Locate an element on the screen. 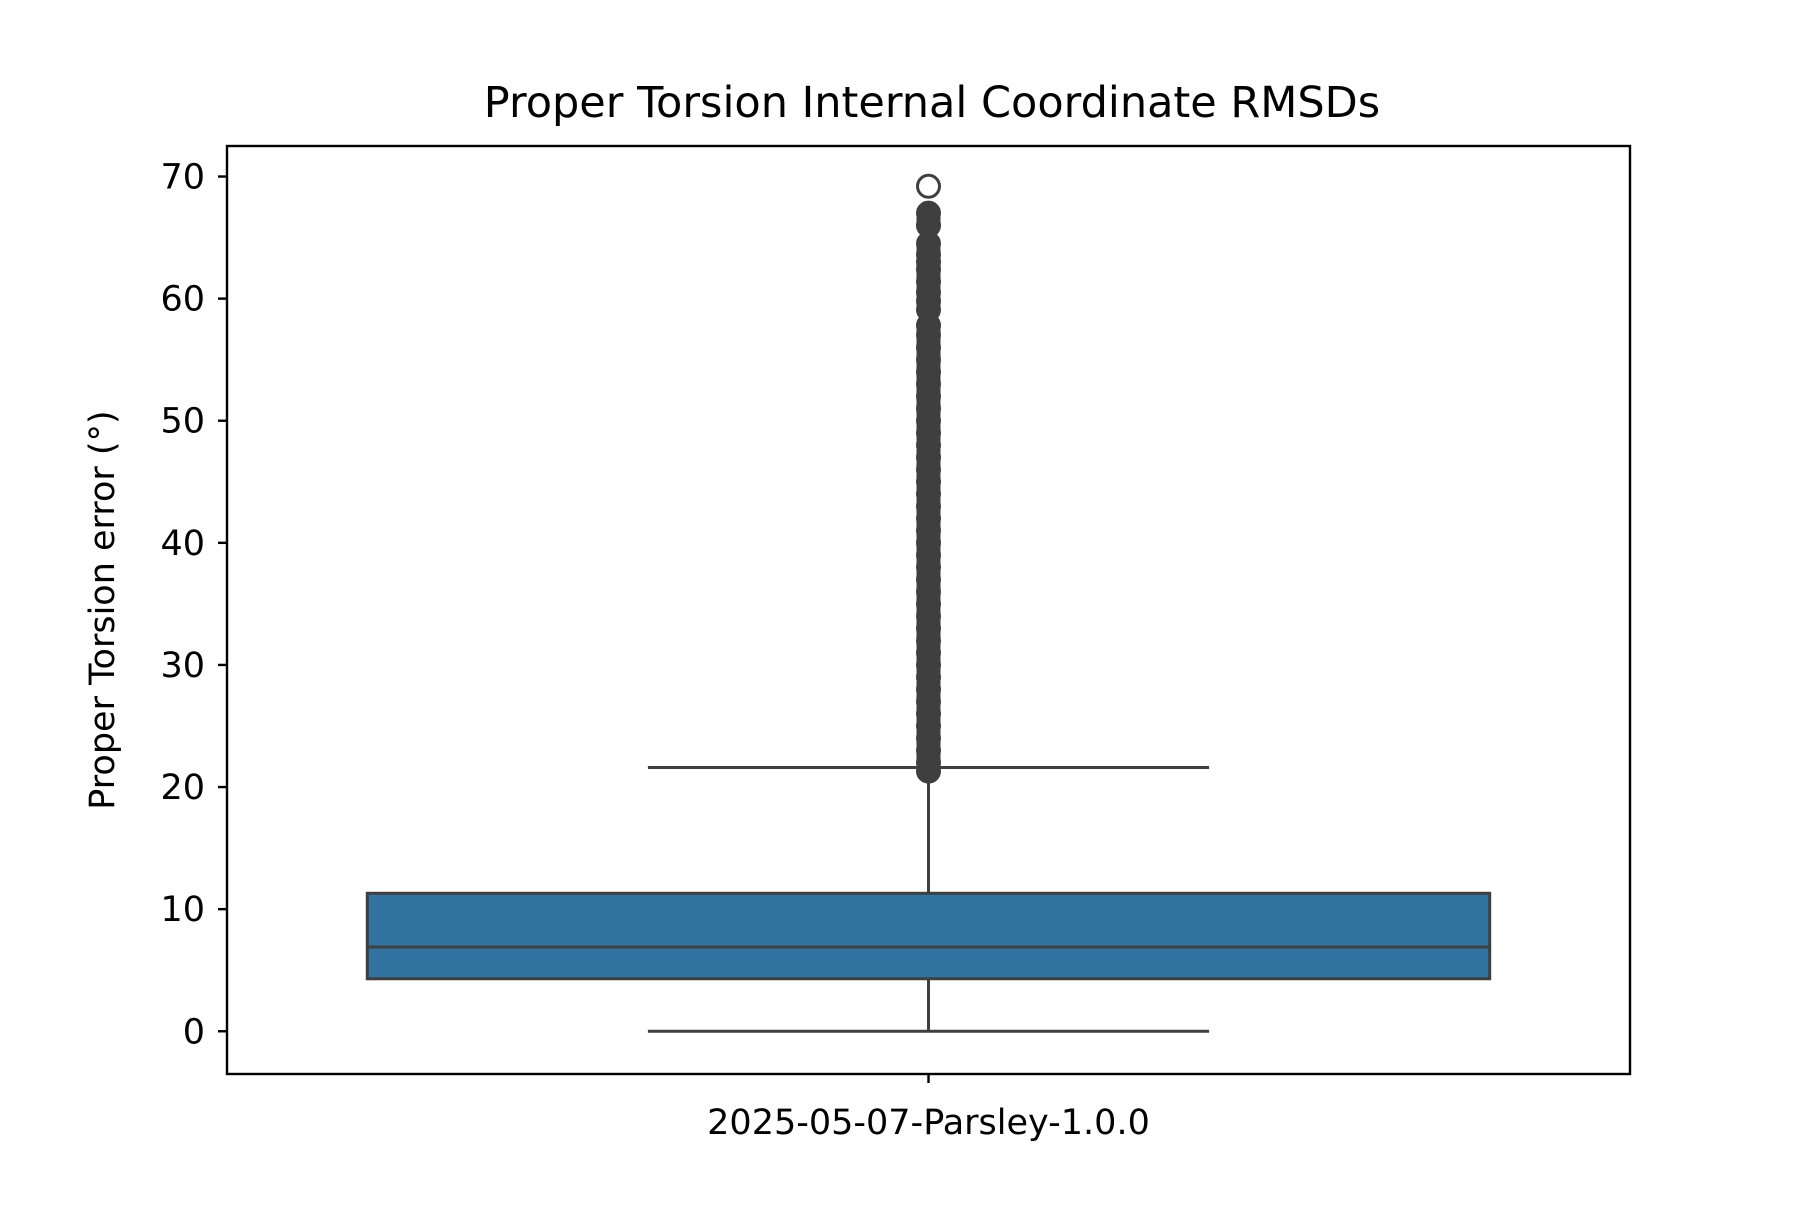 The height and width of the screenshot is (1205, 1800). y-tick-label-20: 20 is located at coordinates (182, 788).